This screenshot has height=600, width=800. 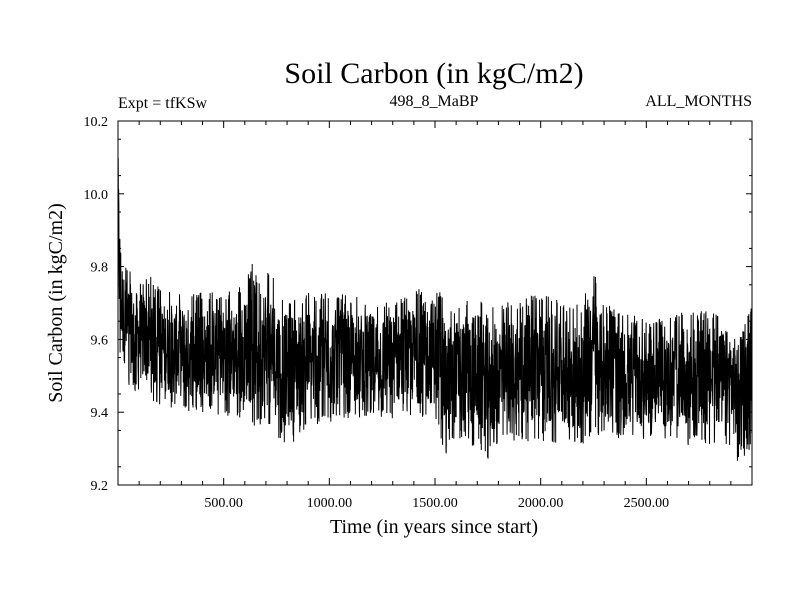 I want to click on period-label: 498_8_MaBP, so click(x=434, y=101).